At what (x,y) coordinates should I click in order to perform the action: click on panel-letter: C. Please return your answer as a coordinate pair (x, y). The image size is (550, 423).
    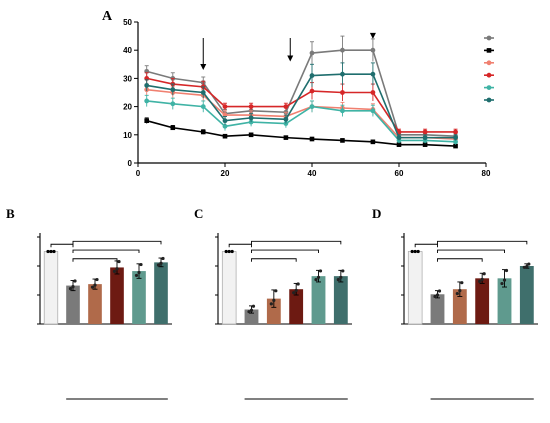
    Looking at the image, I should click on (198, 213).